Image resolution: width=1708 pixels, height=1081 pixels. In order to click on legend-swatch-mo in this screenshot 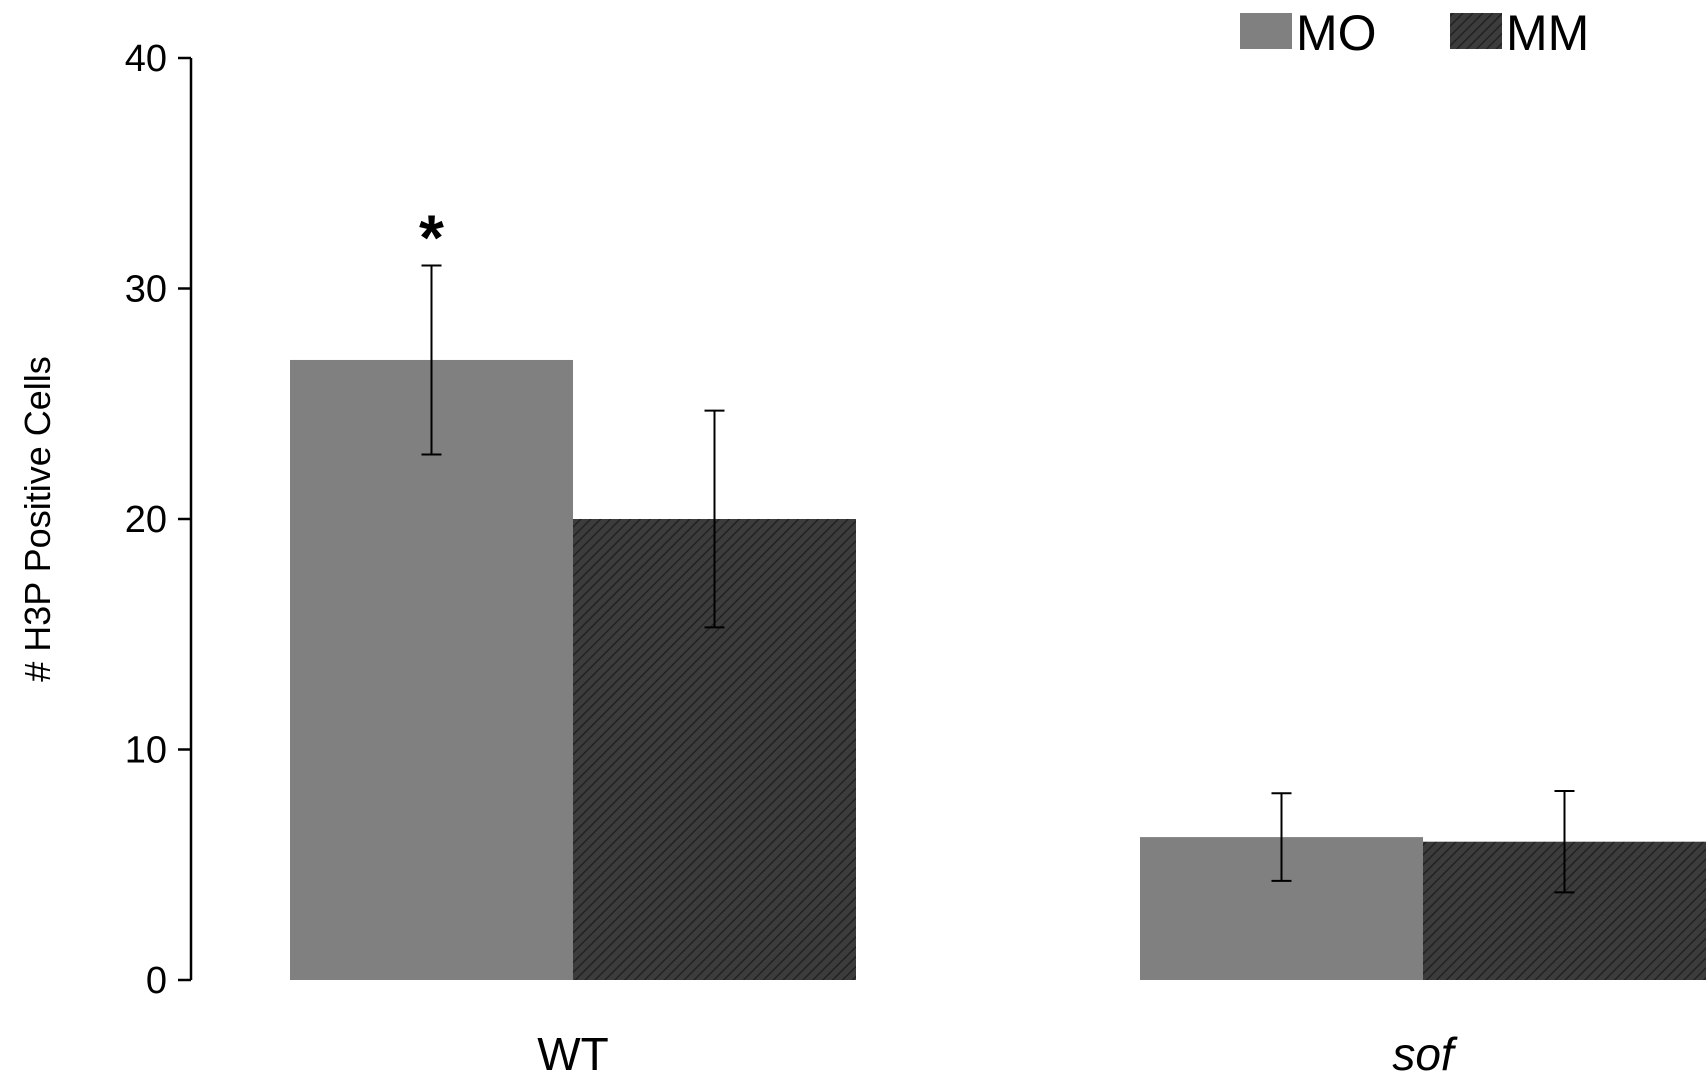, I will do `click(1266, 31)`.